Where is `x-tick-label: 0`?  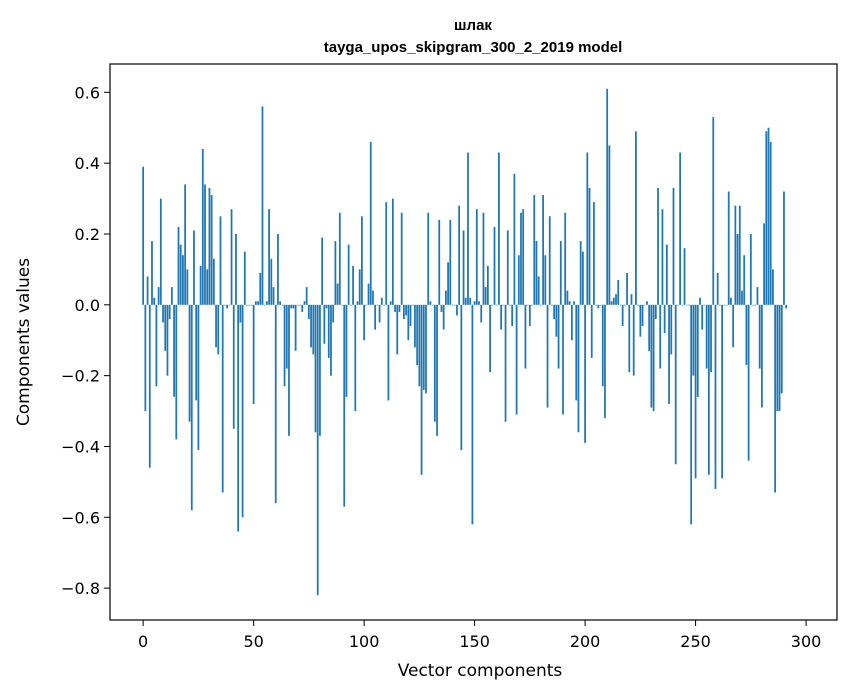 x-tick-label: 0 is located at coordinates (143, 641).